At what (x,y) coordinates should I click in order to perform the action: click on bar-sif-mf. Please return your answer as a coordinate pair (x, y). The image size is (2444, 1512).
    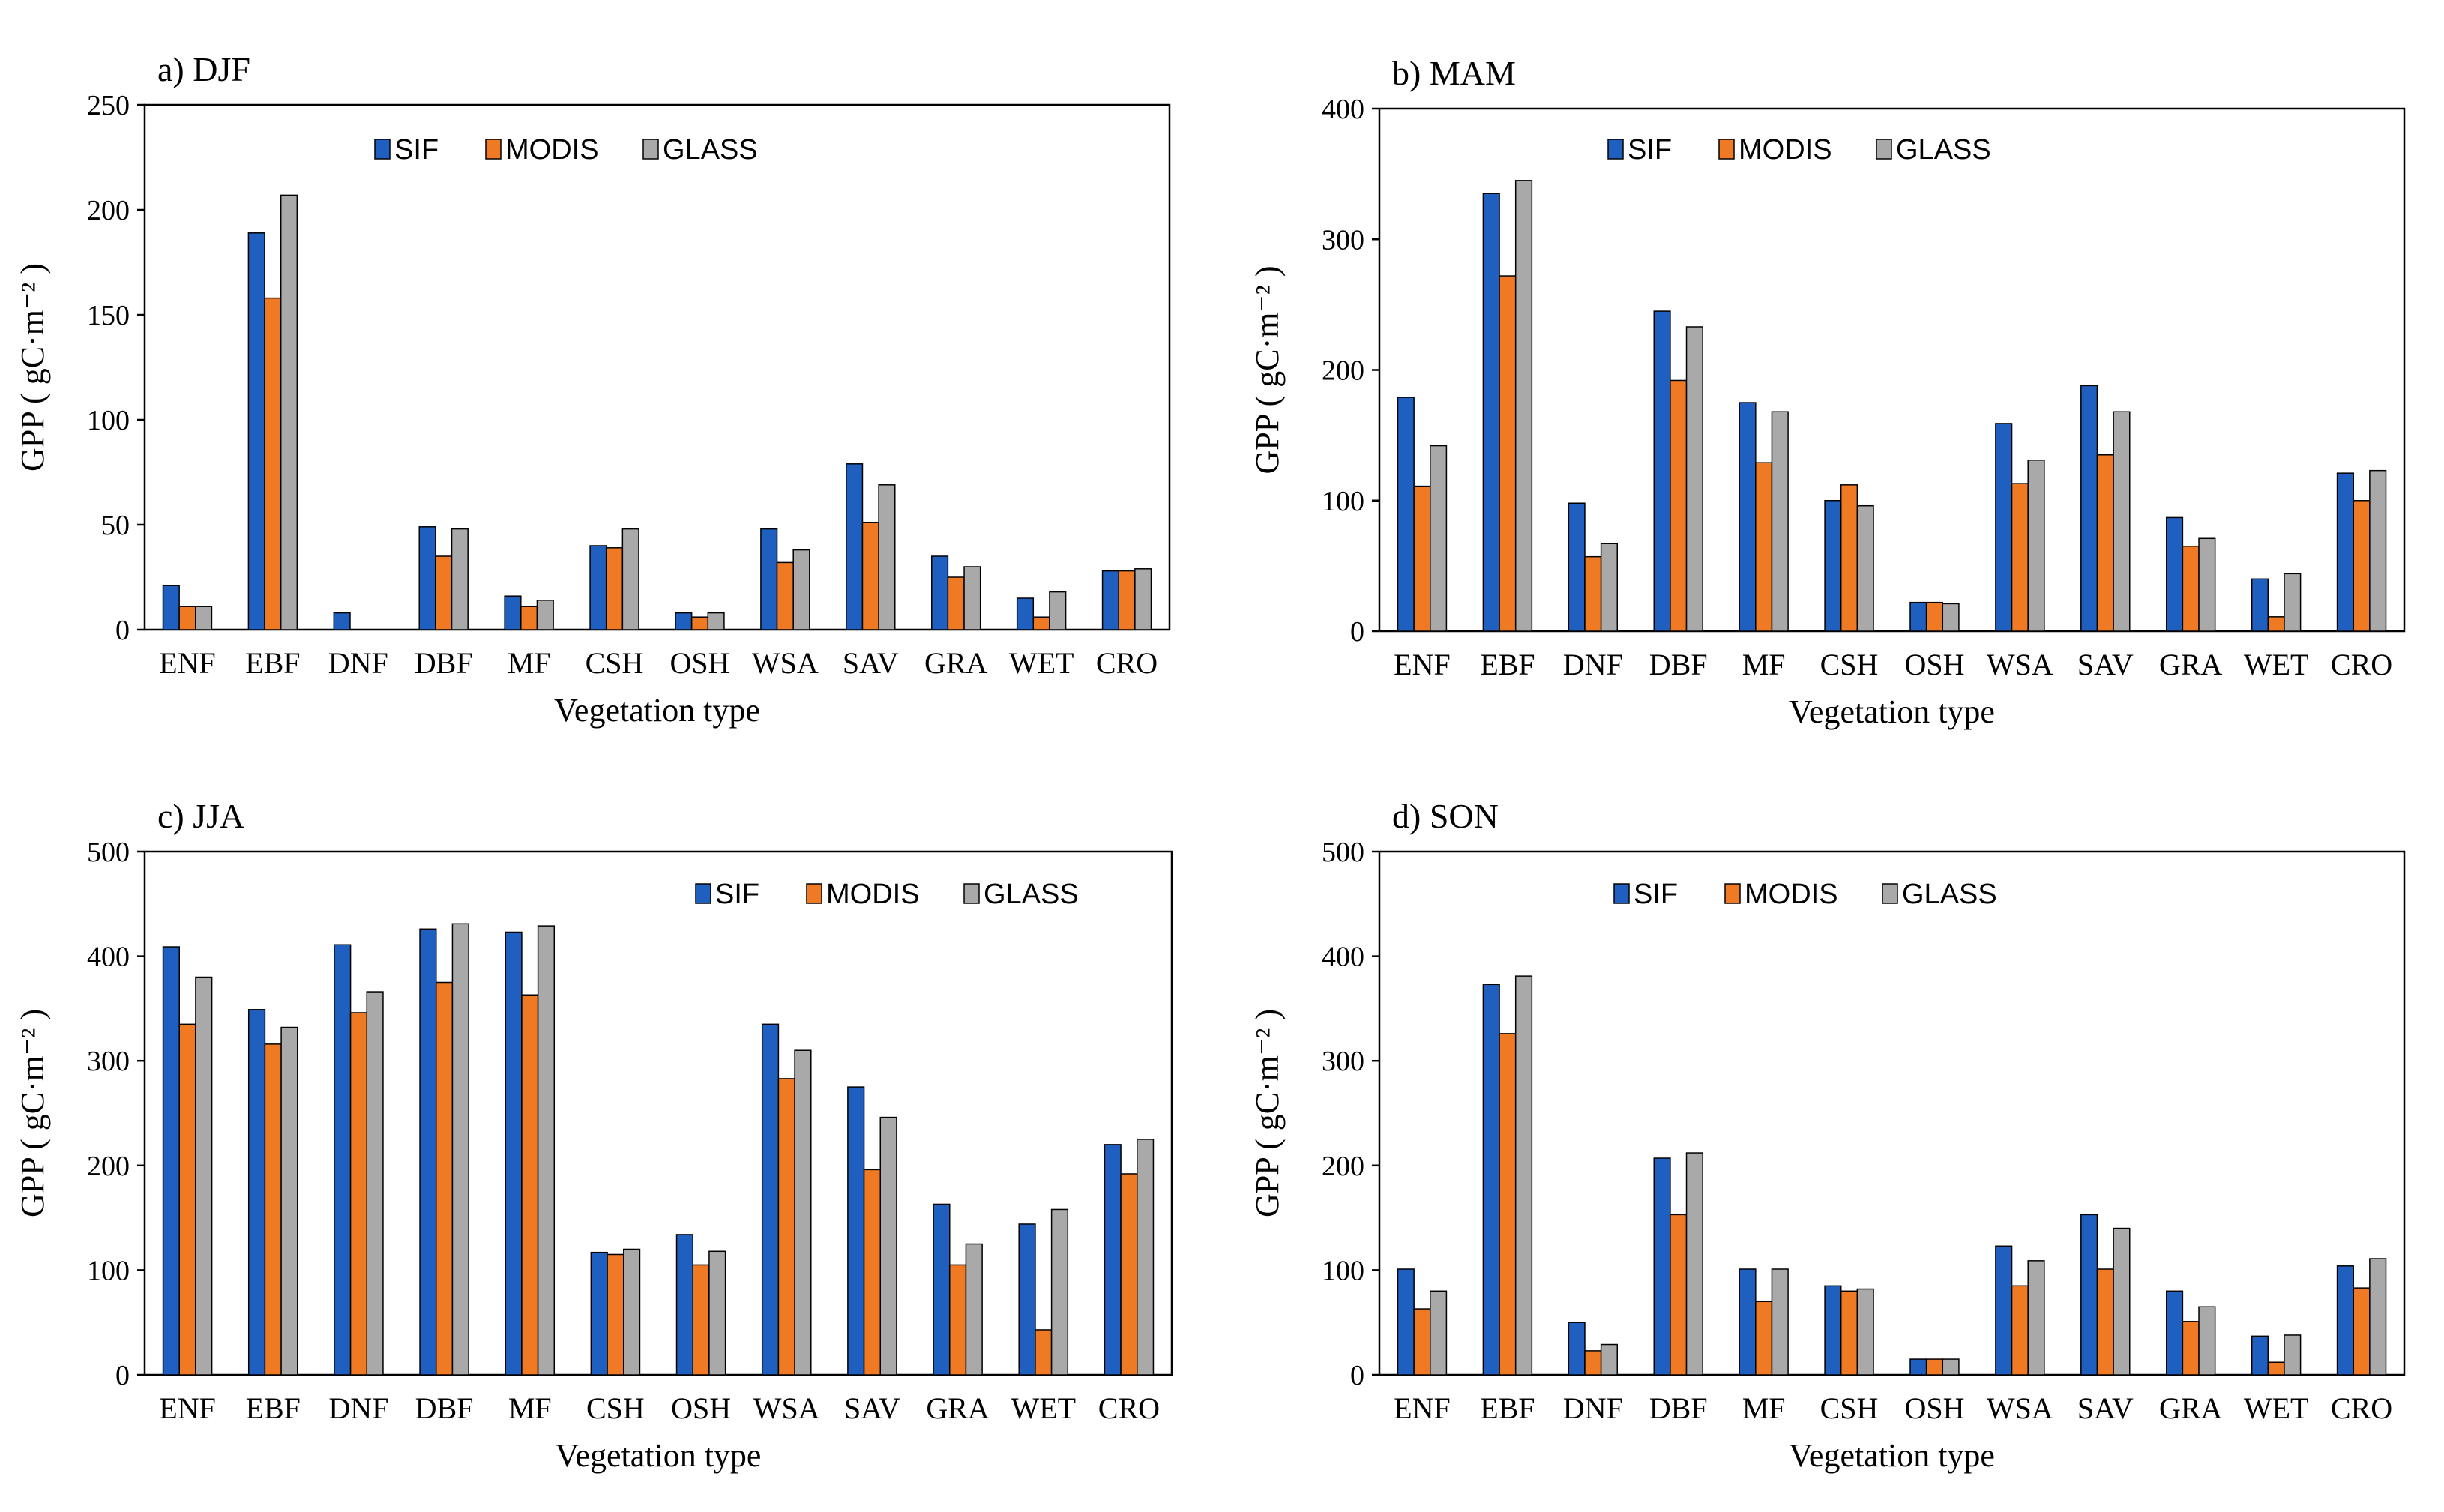
    Looking at the image, I should click on (514, 1153).